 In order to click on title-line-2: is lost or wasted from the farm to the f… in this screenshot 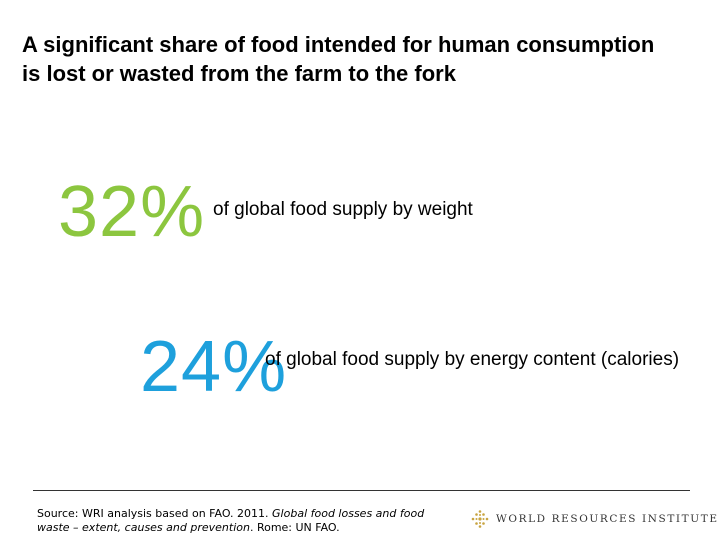, I will do `click(239, 73)`.